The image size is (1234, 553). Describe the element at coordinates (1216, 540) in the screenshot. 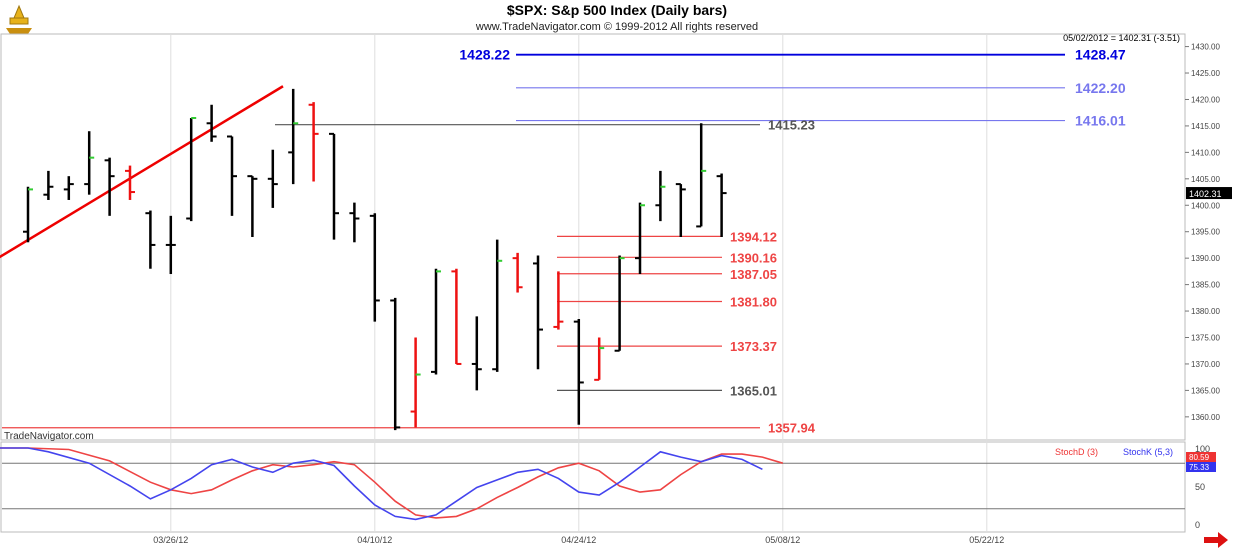

I see `scroll-right-arrow-icon` at that location.